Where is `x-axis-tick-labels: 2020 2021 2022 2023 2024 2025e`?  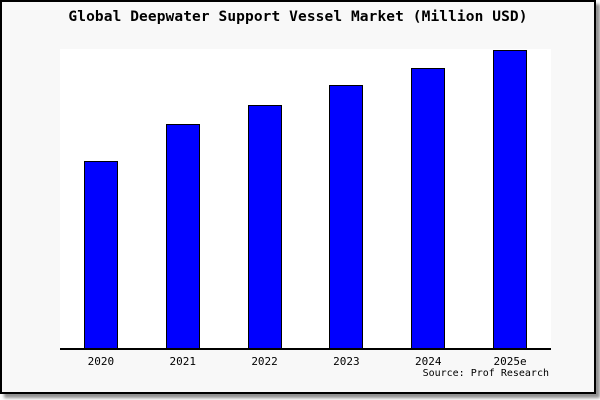 x-axis-tick-labels: 2020 2021 2022 2023 2024 2025e is located at coordinates (305, 362).